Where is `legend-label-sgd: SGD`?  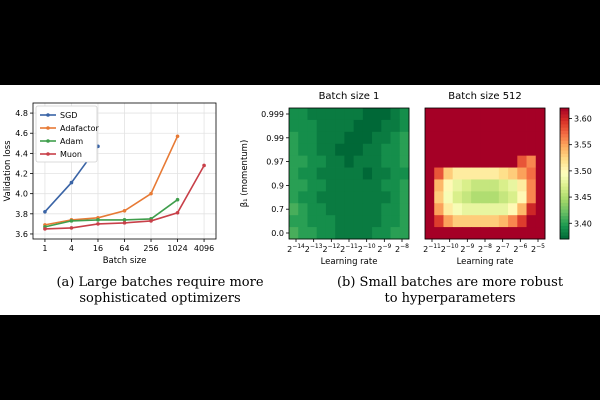 legend-label-sgd: SGD is located at coordinates (68, 115).